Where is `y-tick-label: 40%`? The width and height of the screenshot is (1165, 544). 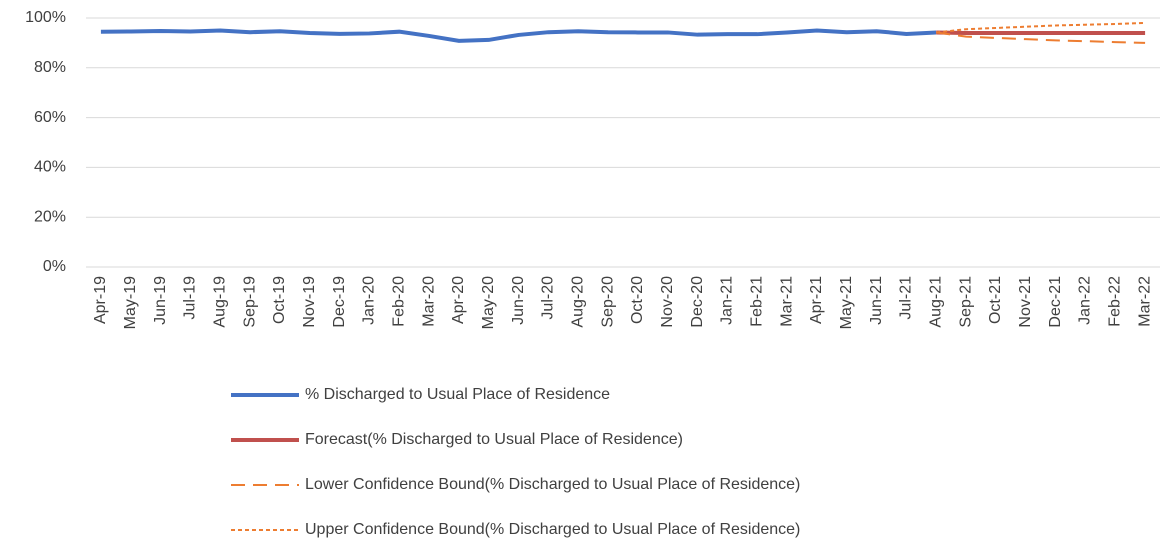
y-tick-label: 40% is located at coordinates (50, 167).